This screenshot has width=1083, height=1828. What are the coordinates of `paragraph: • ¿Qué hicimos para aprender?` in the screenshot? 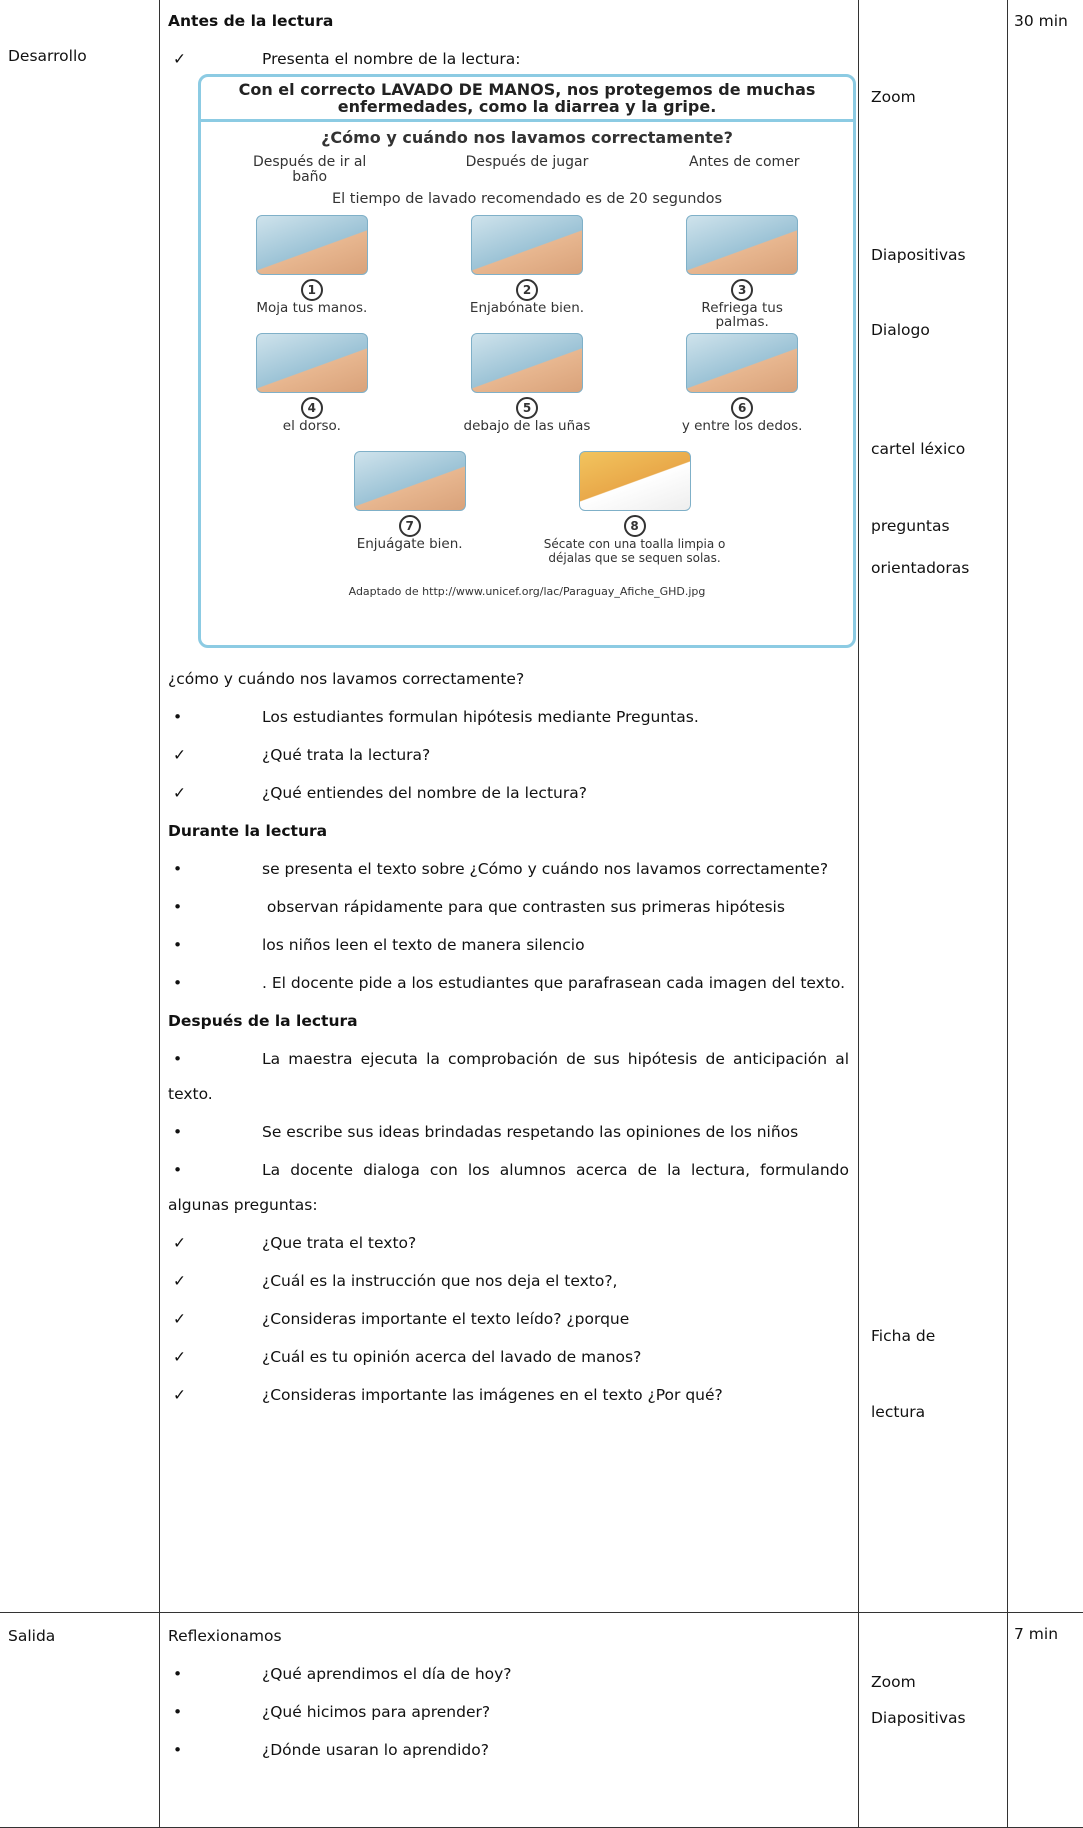 It's located at (508, 1712).